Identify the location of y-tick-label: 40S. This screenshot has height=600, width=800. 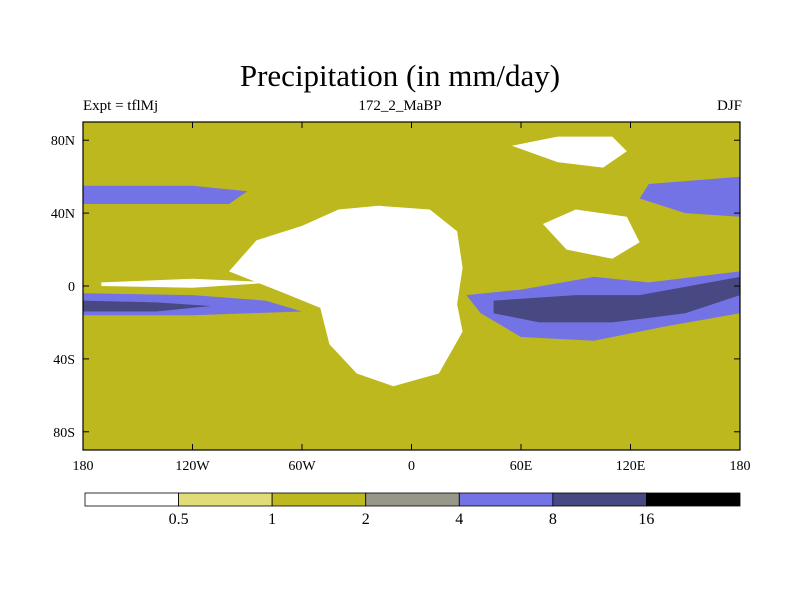
(64, 360).